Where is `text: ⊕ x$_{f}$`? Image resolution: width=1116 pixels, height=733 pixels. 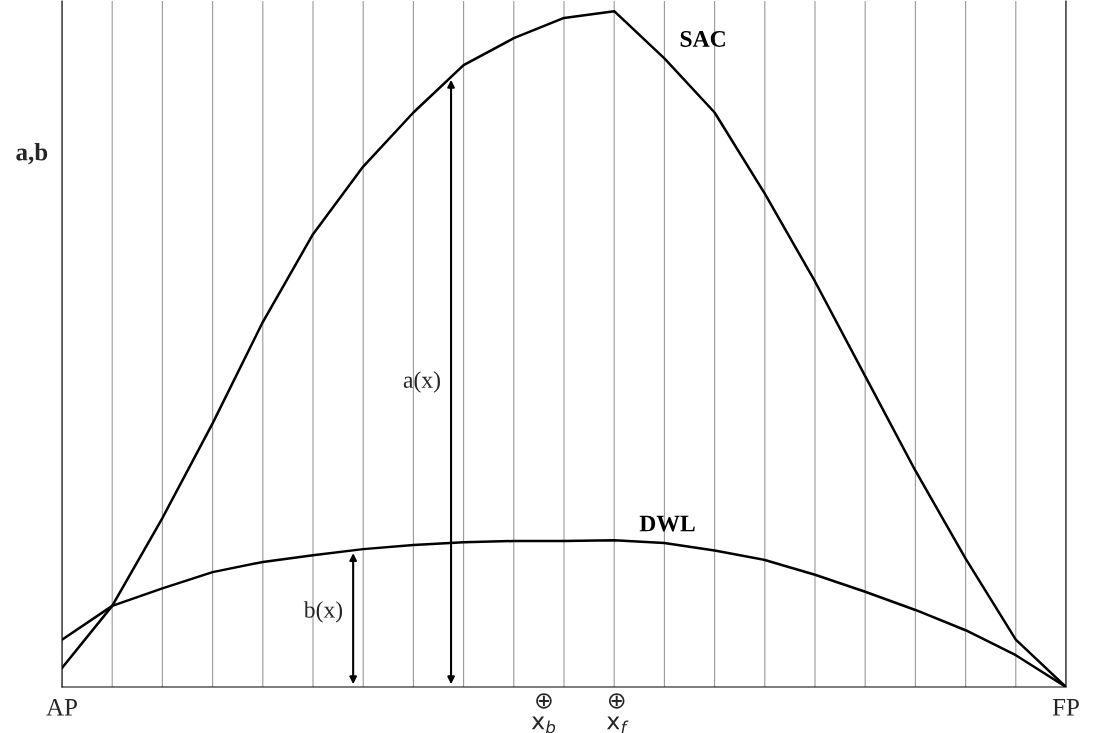 text: ⊕ x$_{f}$ is located at coordinates (618, 713).